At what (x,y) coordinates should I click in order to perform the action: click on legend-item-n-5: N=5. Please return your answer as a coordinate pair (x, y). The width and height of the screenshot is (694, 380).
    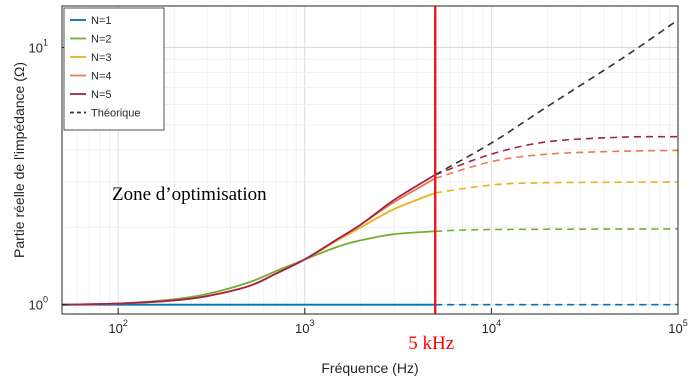
    Looking at the image, I should click on (91, 95).